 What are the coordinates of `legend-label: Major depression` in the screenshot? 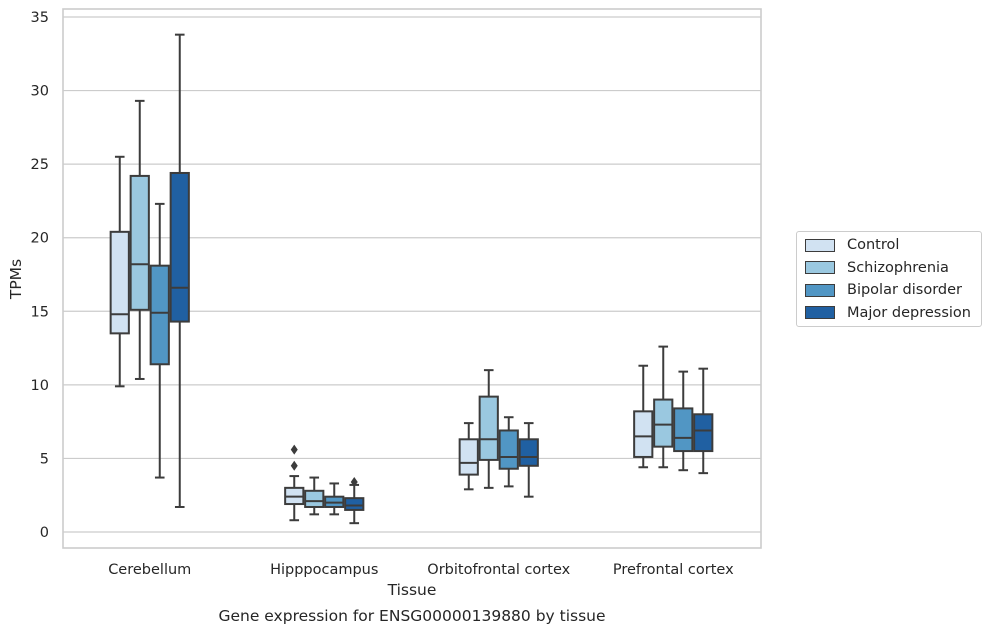 It's located at (909, 312).